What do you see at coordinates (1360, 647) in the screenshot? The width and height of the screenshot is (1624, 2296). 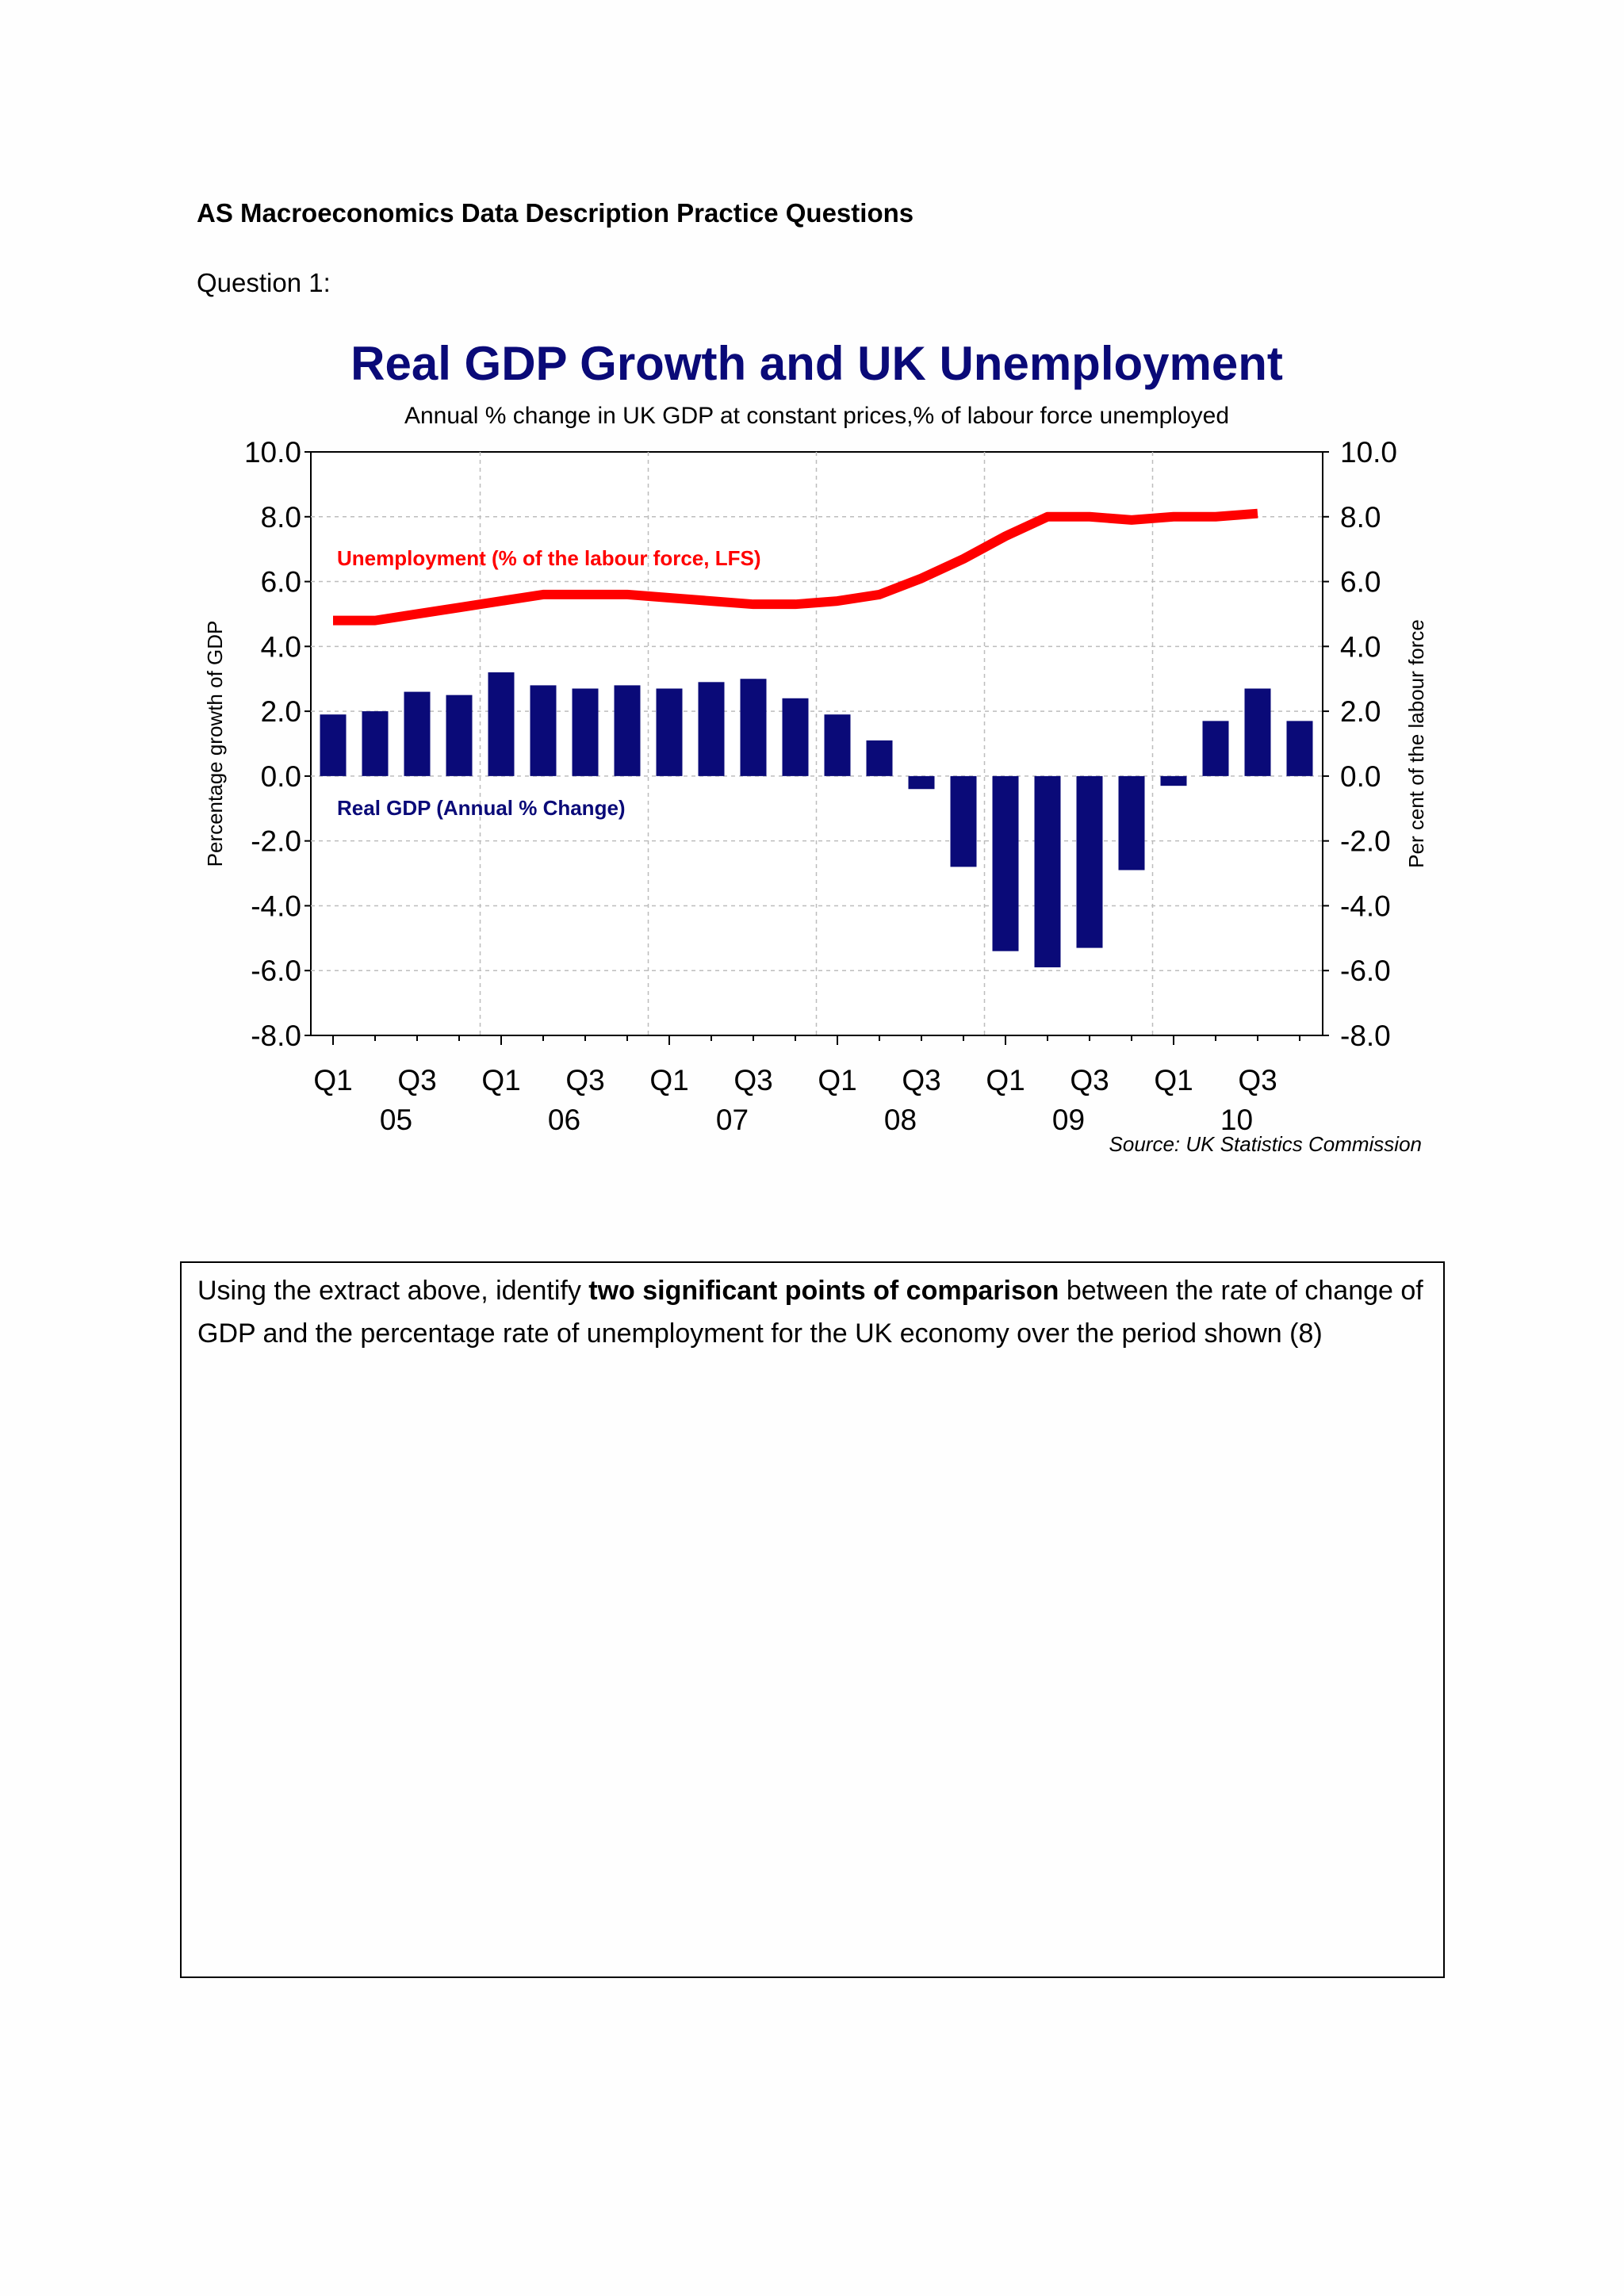 I see `right-tick-label: 4.0` at bounding box center [1360, 647].